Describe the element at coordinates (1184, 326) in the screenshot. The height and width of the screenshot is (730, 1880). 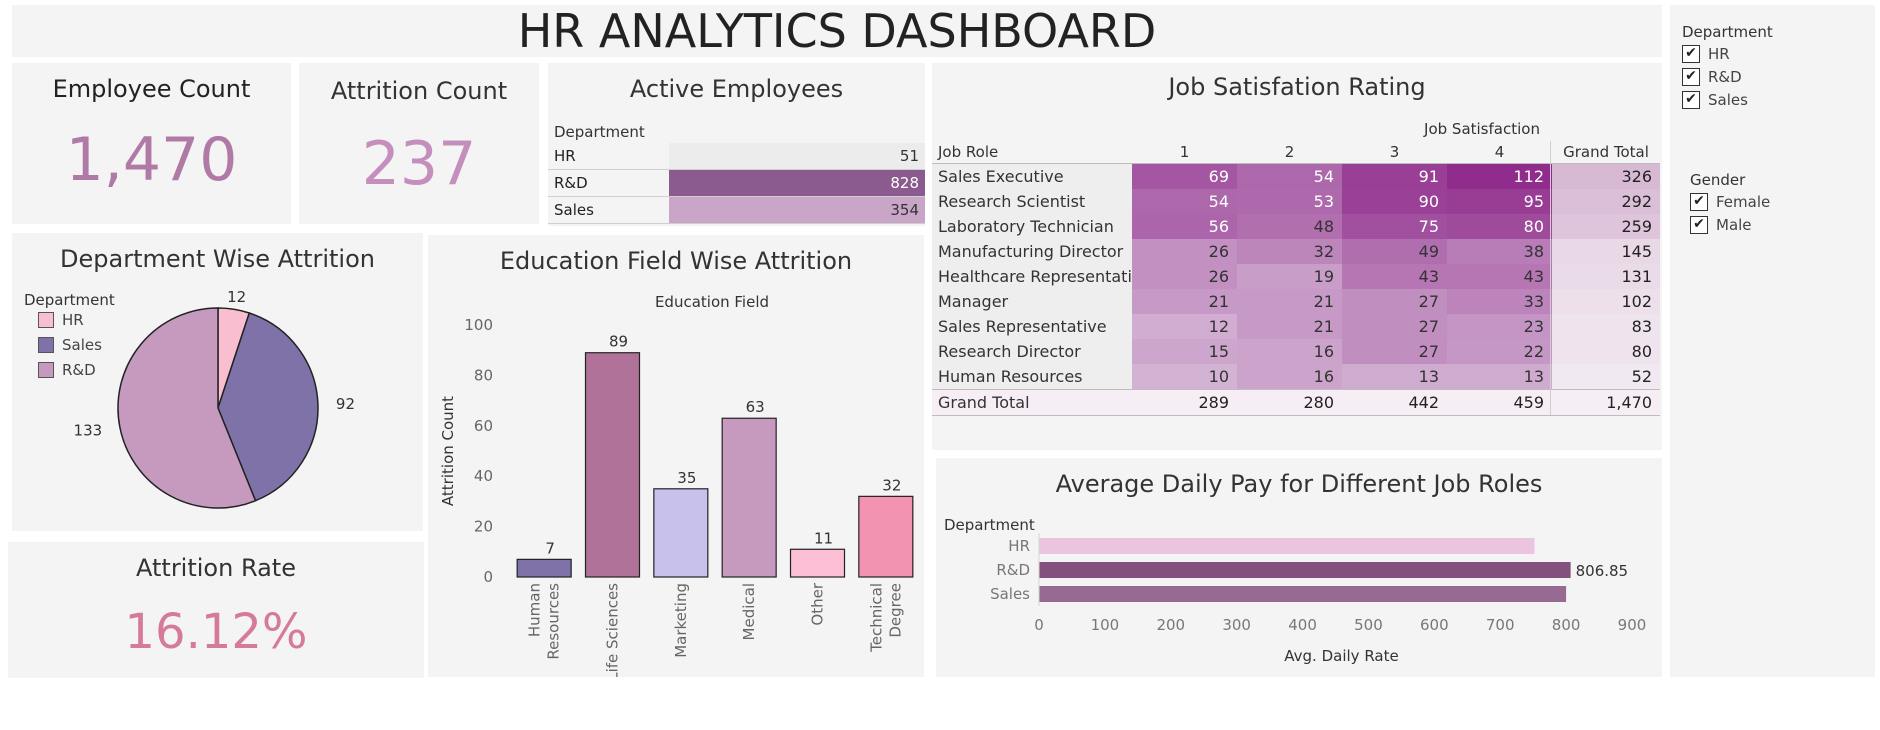
I see `heatmap-cell: 12` at that location.